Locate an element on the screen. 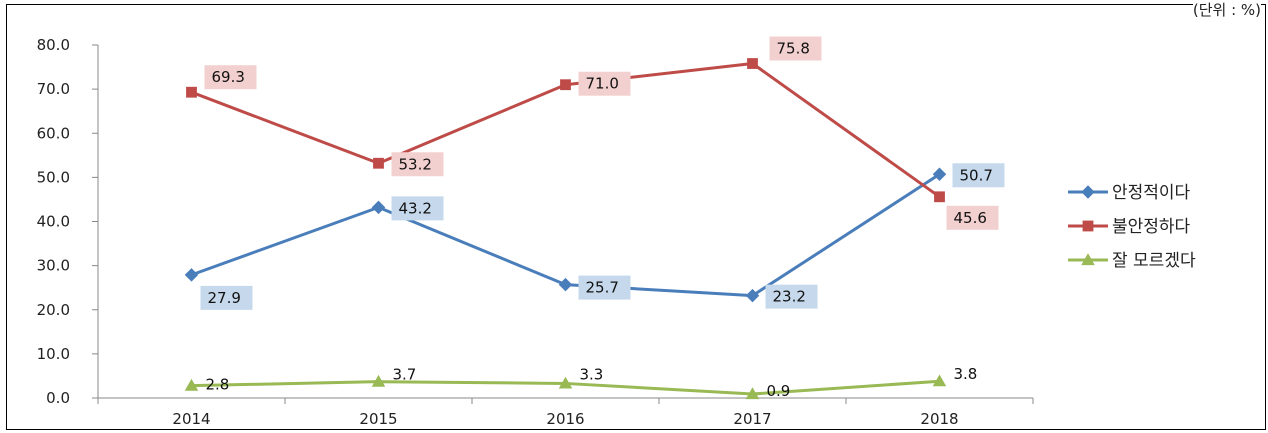 The width and height of the screenshot is (1268, 433). data-label-text: 69.3 is located at coordinates (228, 77).